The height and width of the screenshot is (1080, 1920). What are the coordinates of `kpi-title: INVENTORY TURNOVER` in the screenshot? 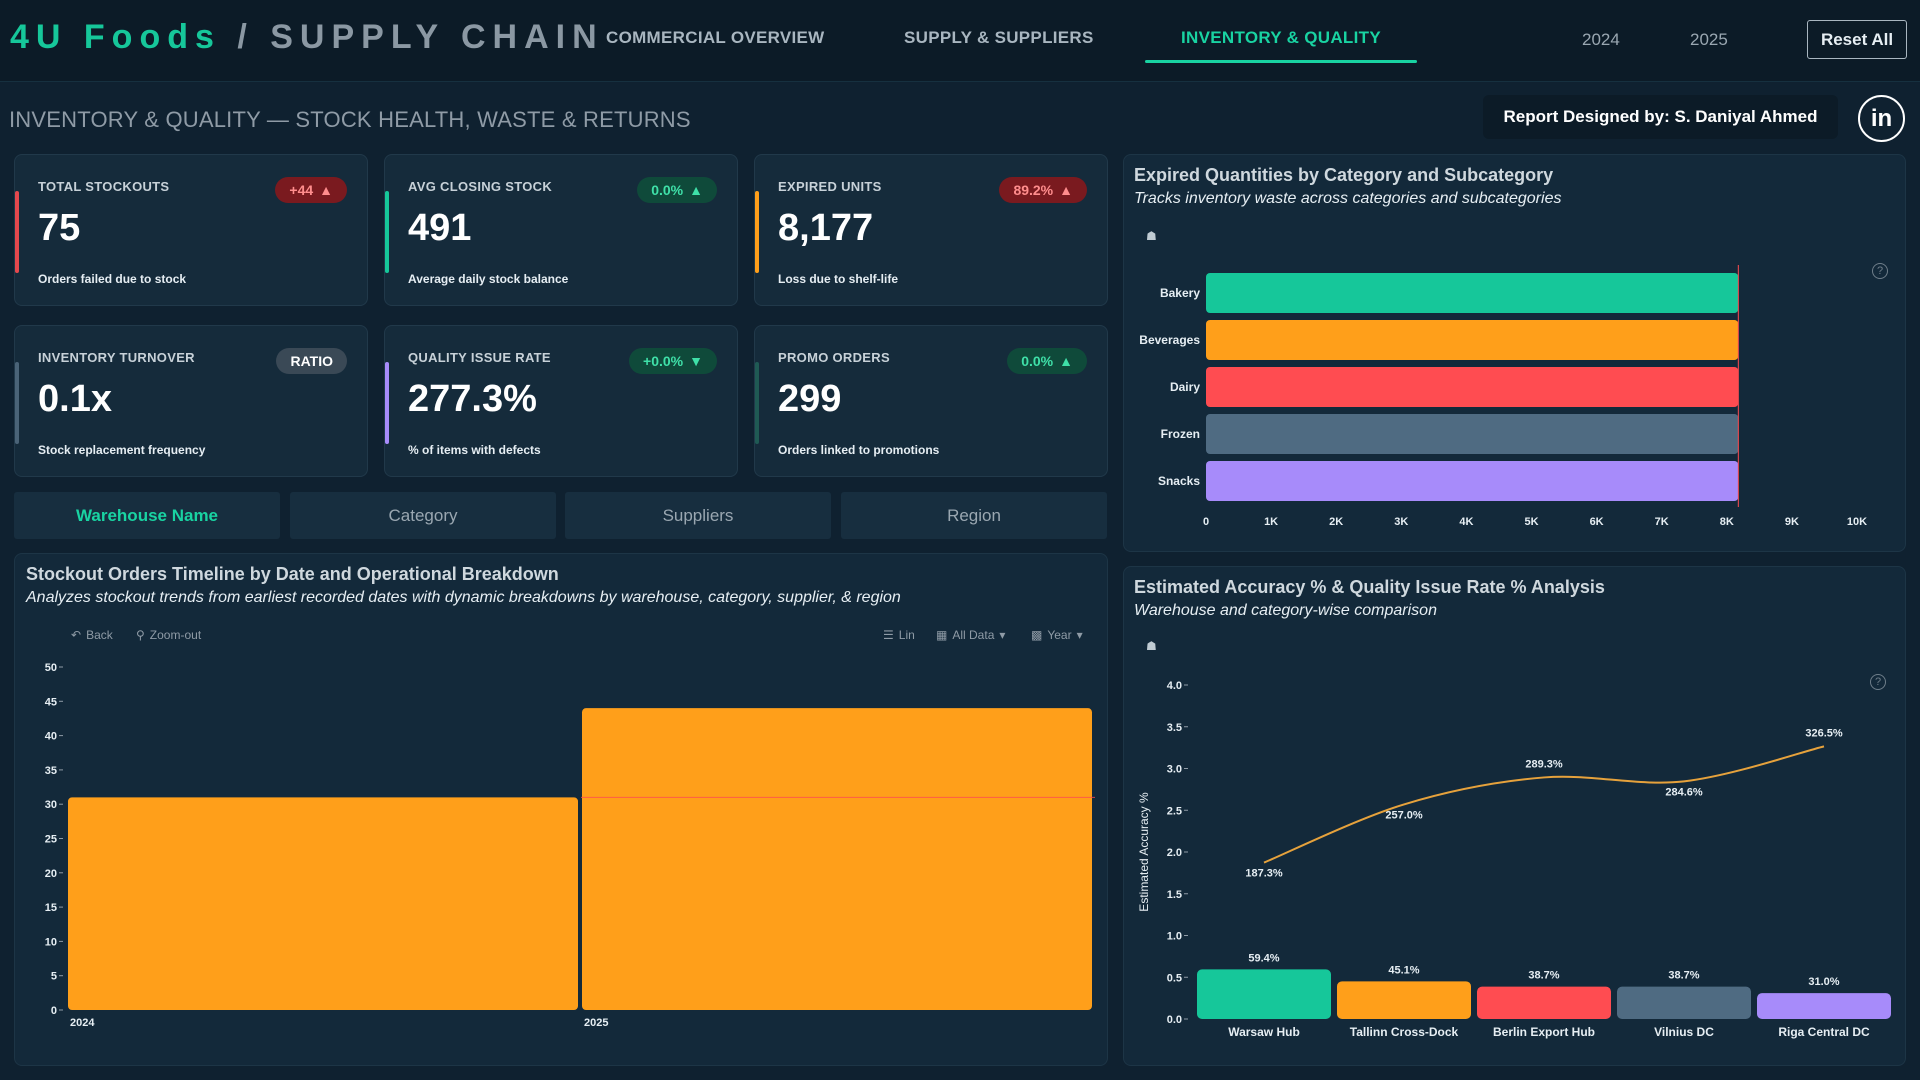 It's located at (116, 357).